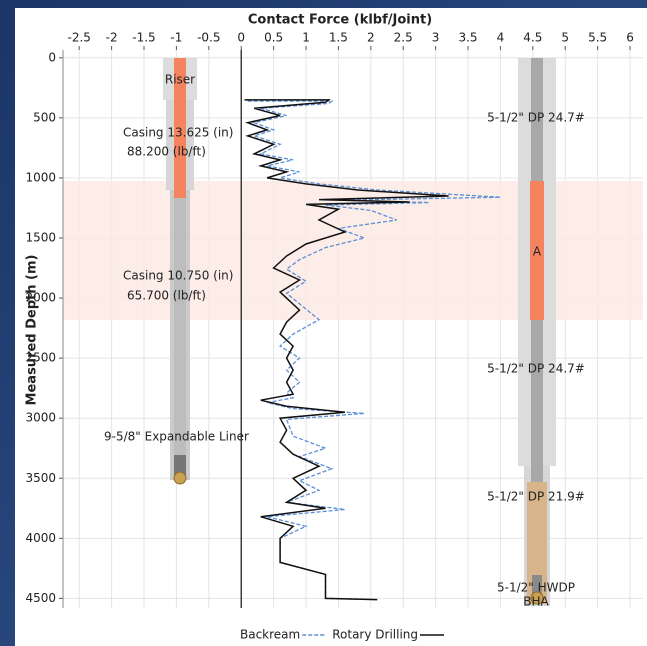  I want to click on legend-label: Backream, so click(270, 635).